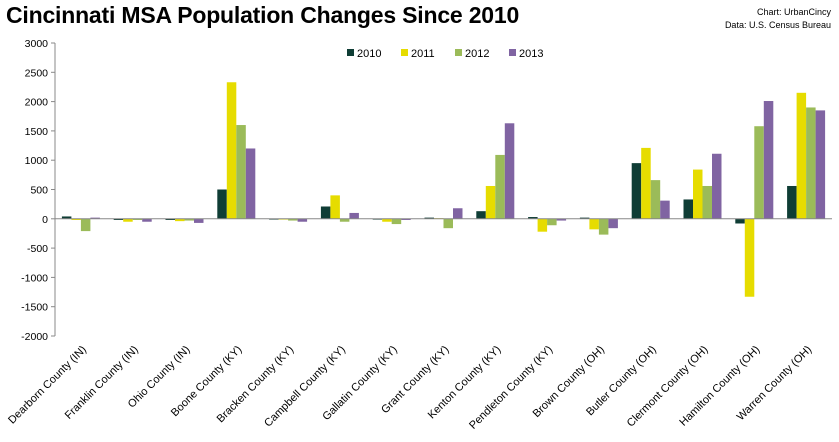 The width and height of the screenshot is (839, 442). Describe the element at coordinates (477, 54) in the screenshot. I see `legend-label-2012: 2012` at that location.